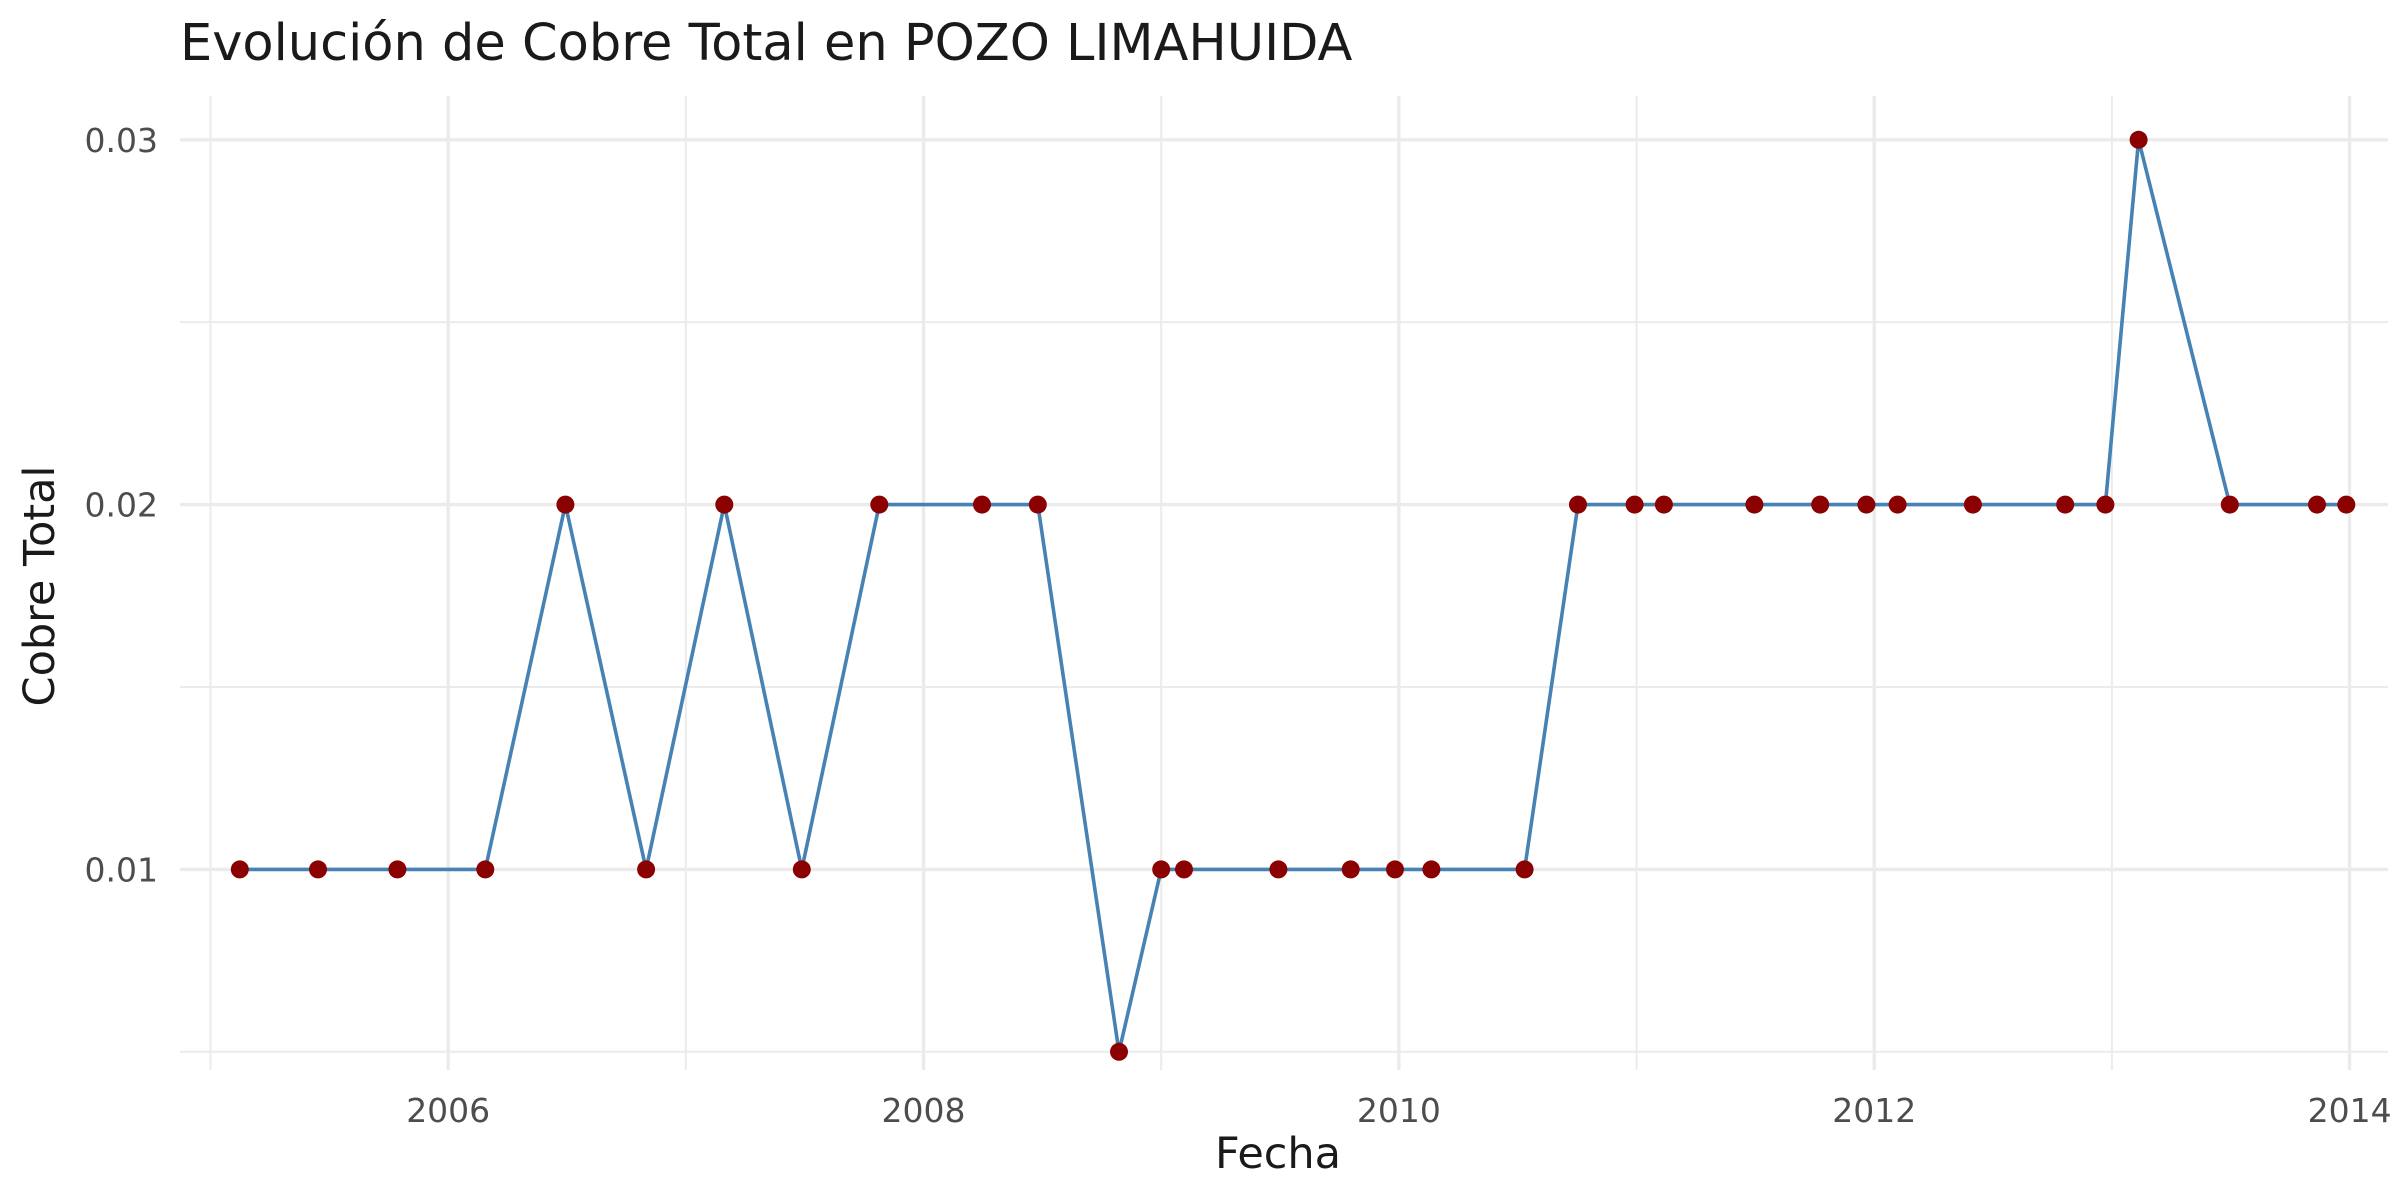  I want to click on y-axis-title: Cobre Total, so click(40, 586).